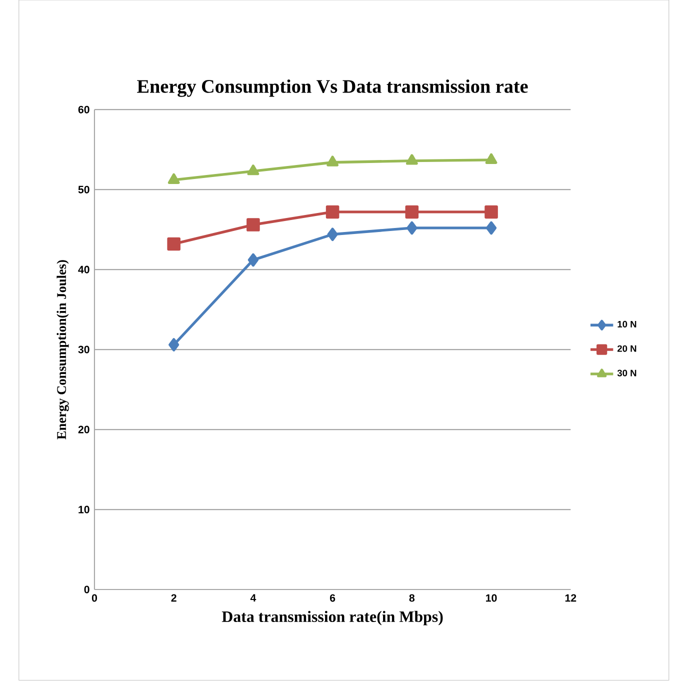 The height and width of the screenshot is (684, 673). I want to click on x-tick-label: 12, so click(571, 598).